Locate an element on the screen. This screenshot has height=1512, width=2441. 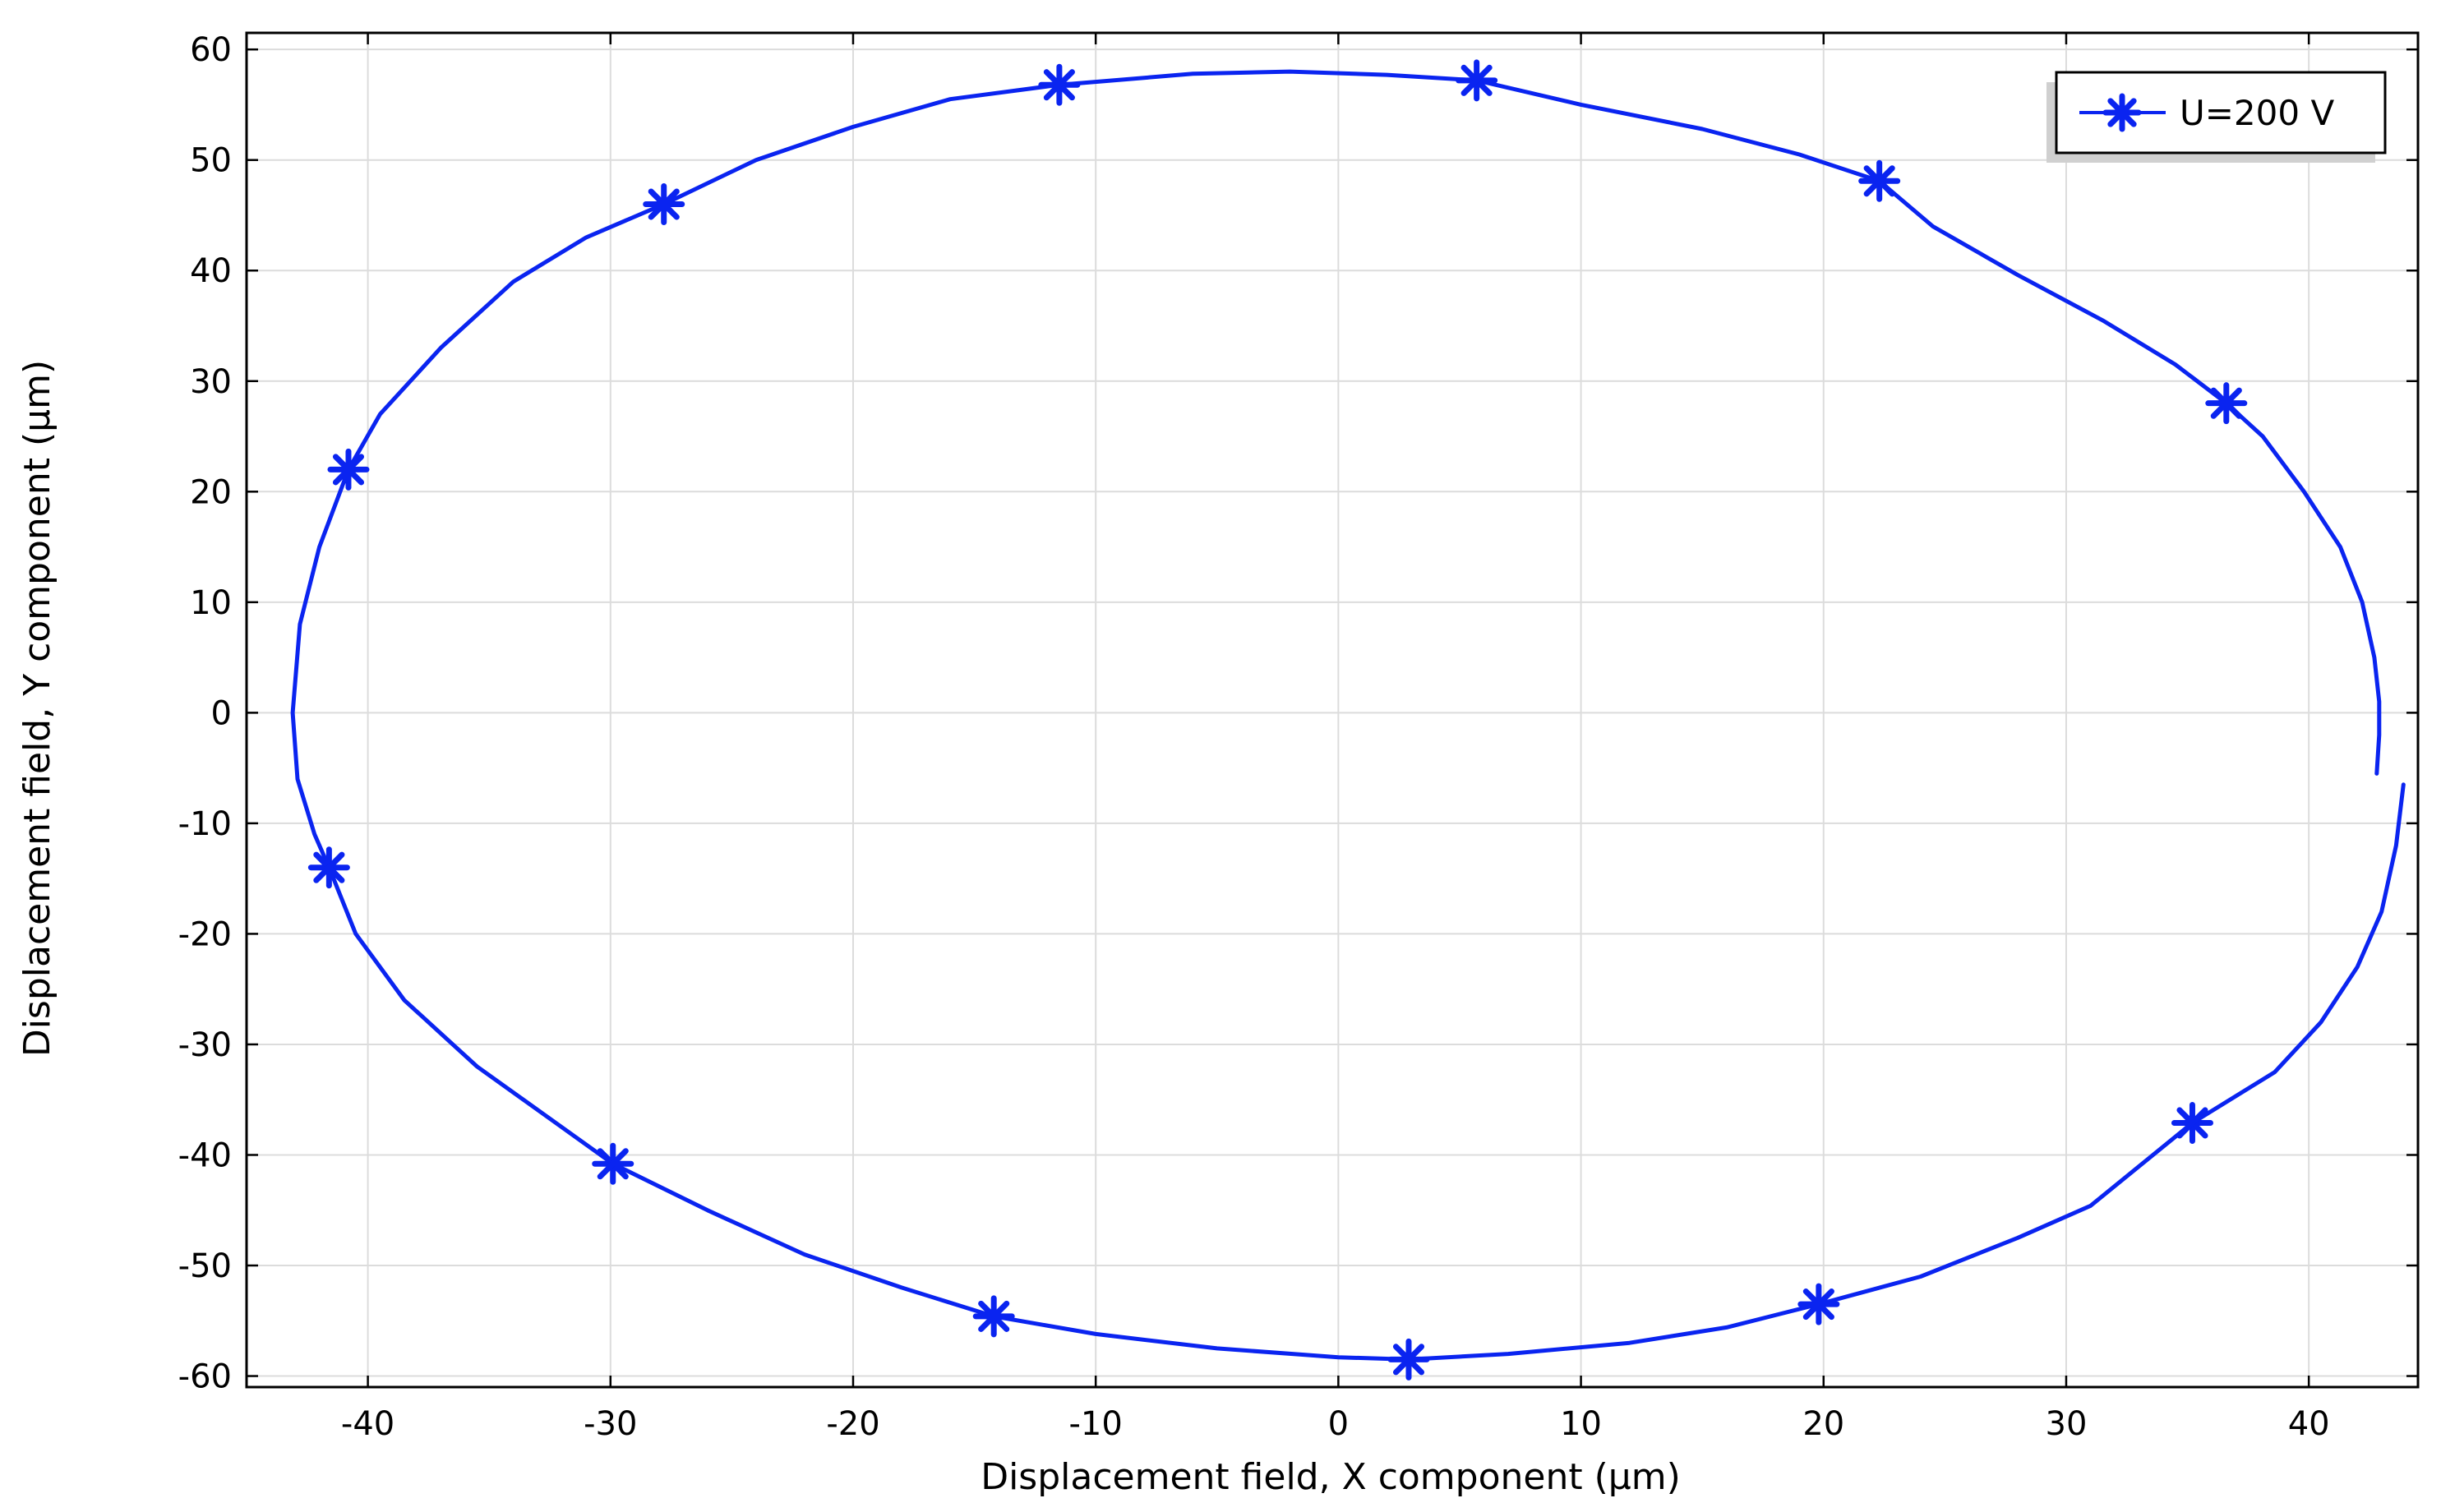
y-tick-label: 40 is located at coordinates (211, 271).